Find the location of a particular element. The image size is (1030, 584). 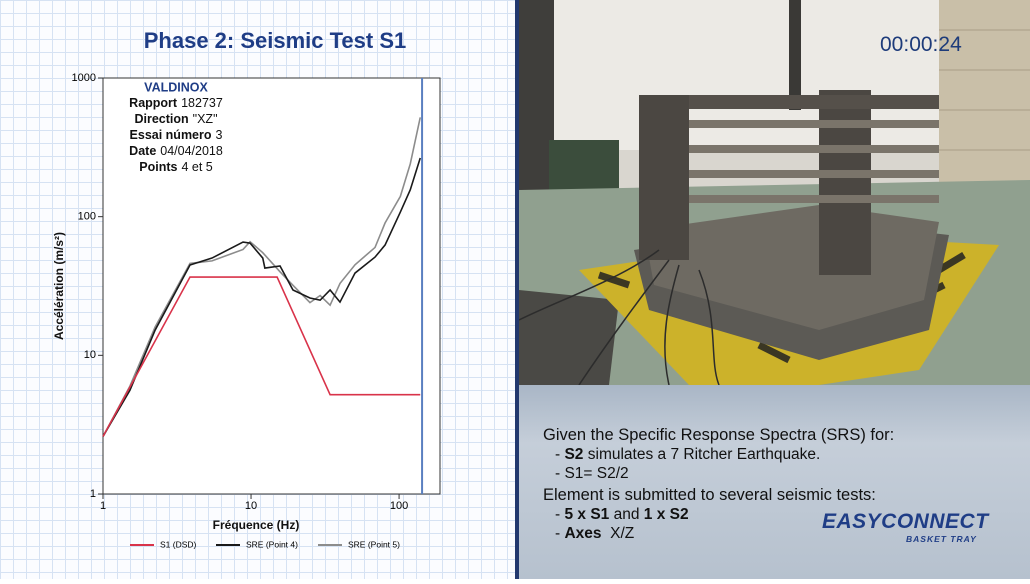

legend-label: SRE (Point 5) is located at coordinates (374, 544).